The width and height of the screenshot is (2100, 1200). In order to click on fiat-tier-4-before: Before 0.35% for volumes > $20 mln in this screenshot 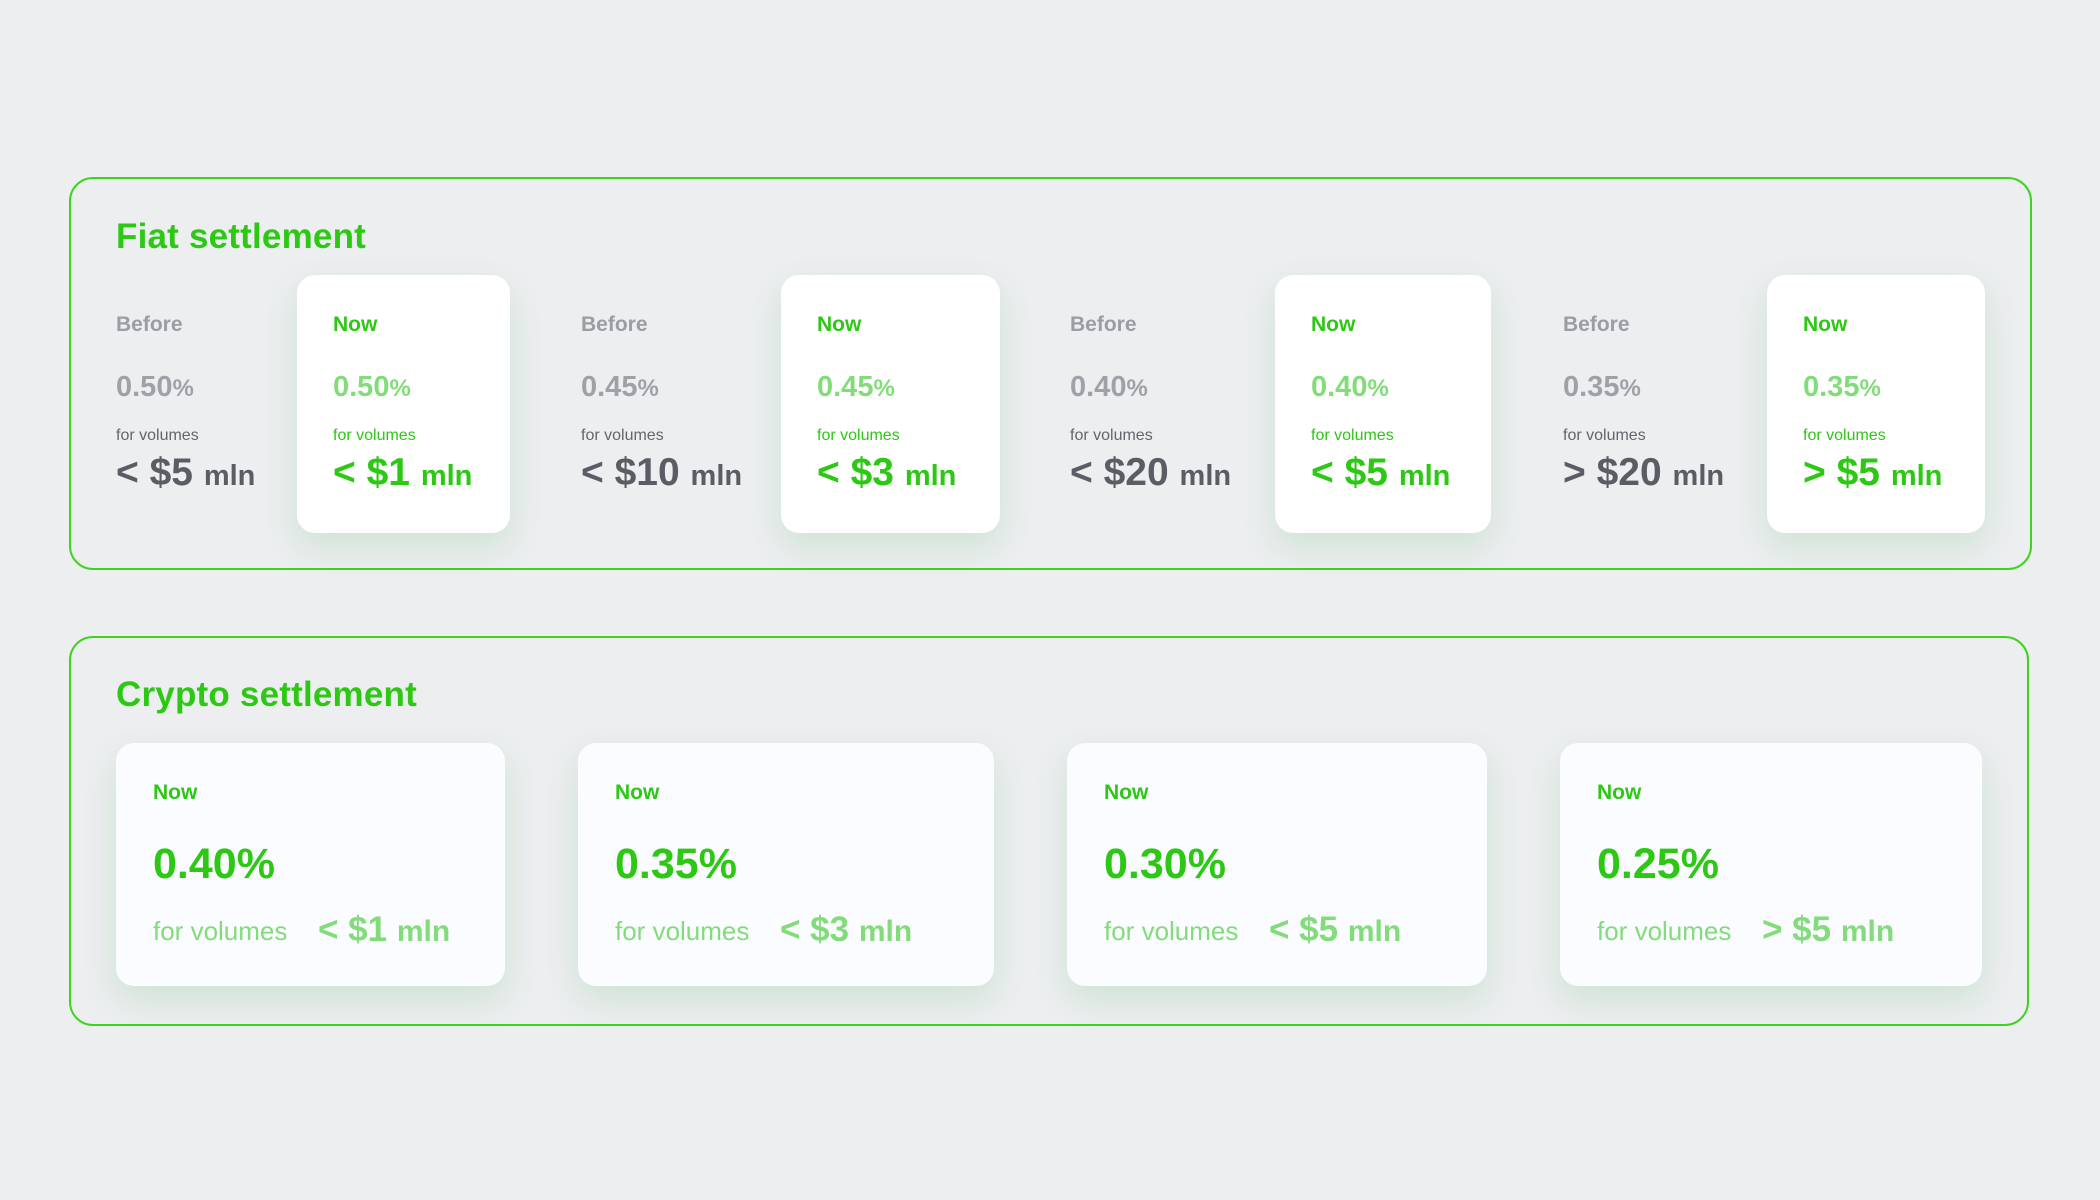, I will do `click(1638, 404)`.